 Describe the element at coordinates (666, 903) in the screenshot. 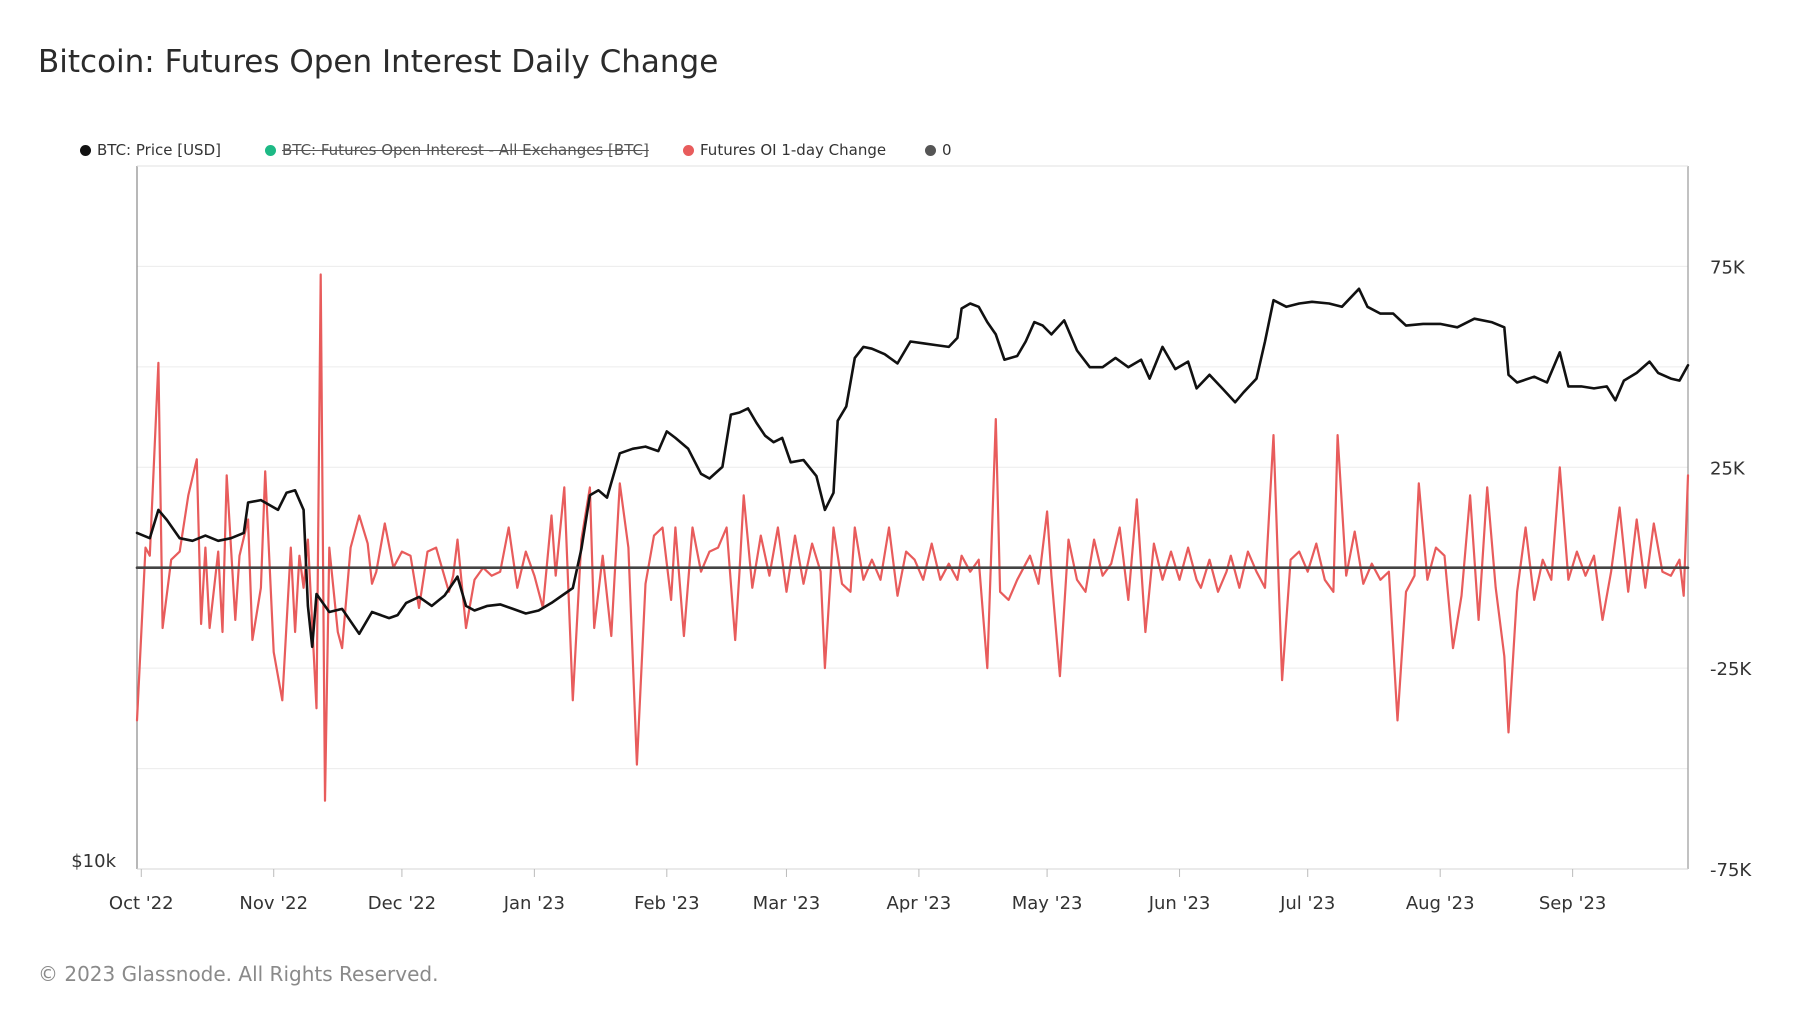

I see `x-tick-label: Feb '23` at that location.